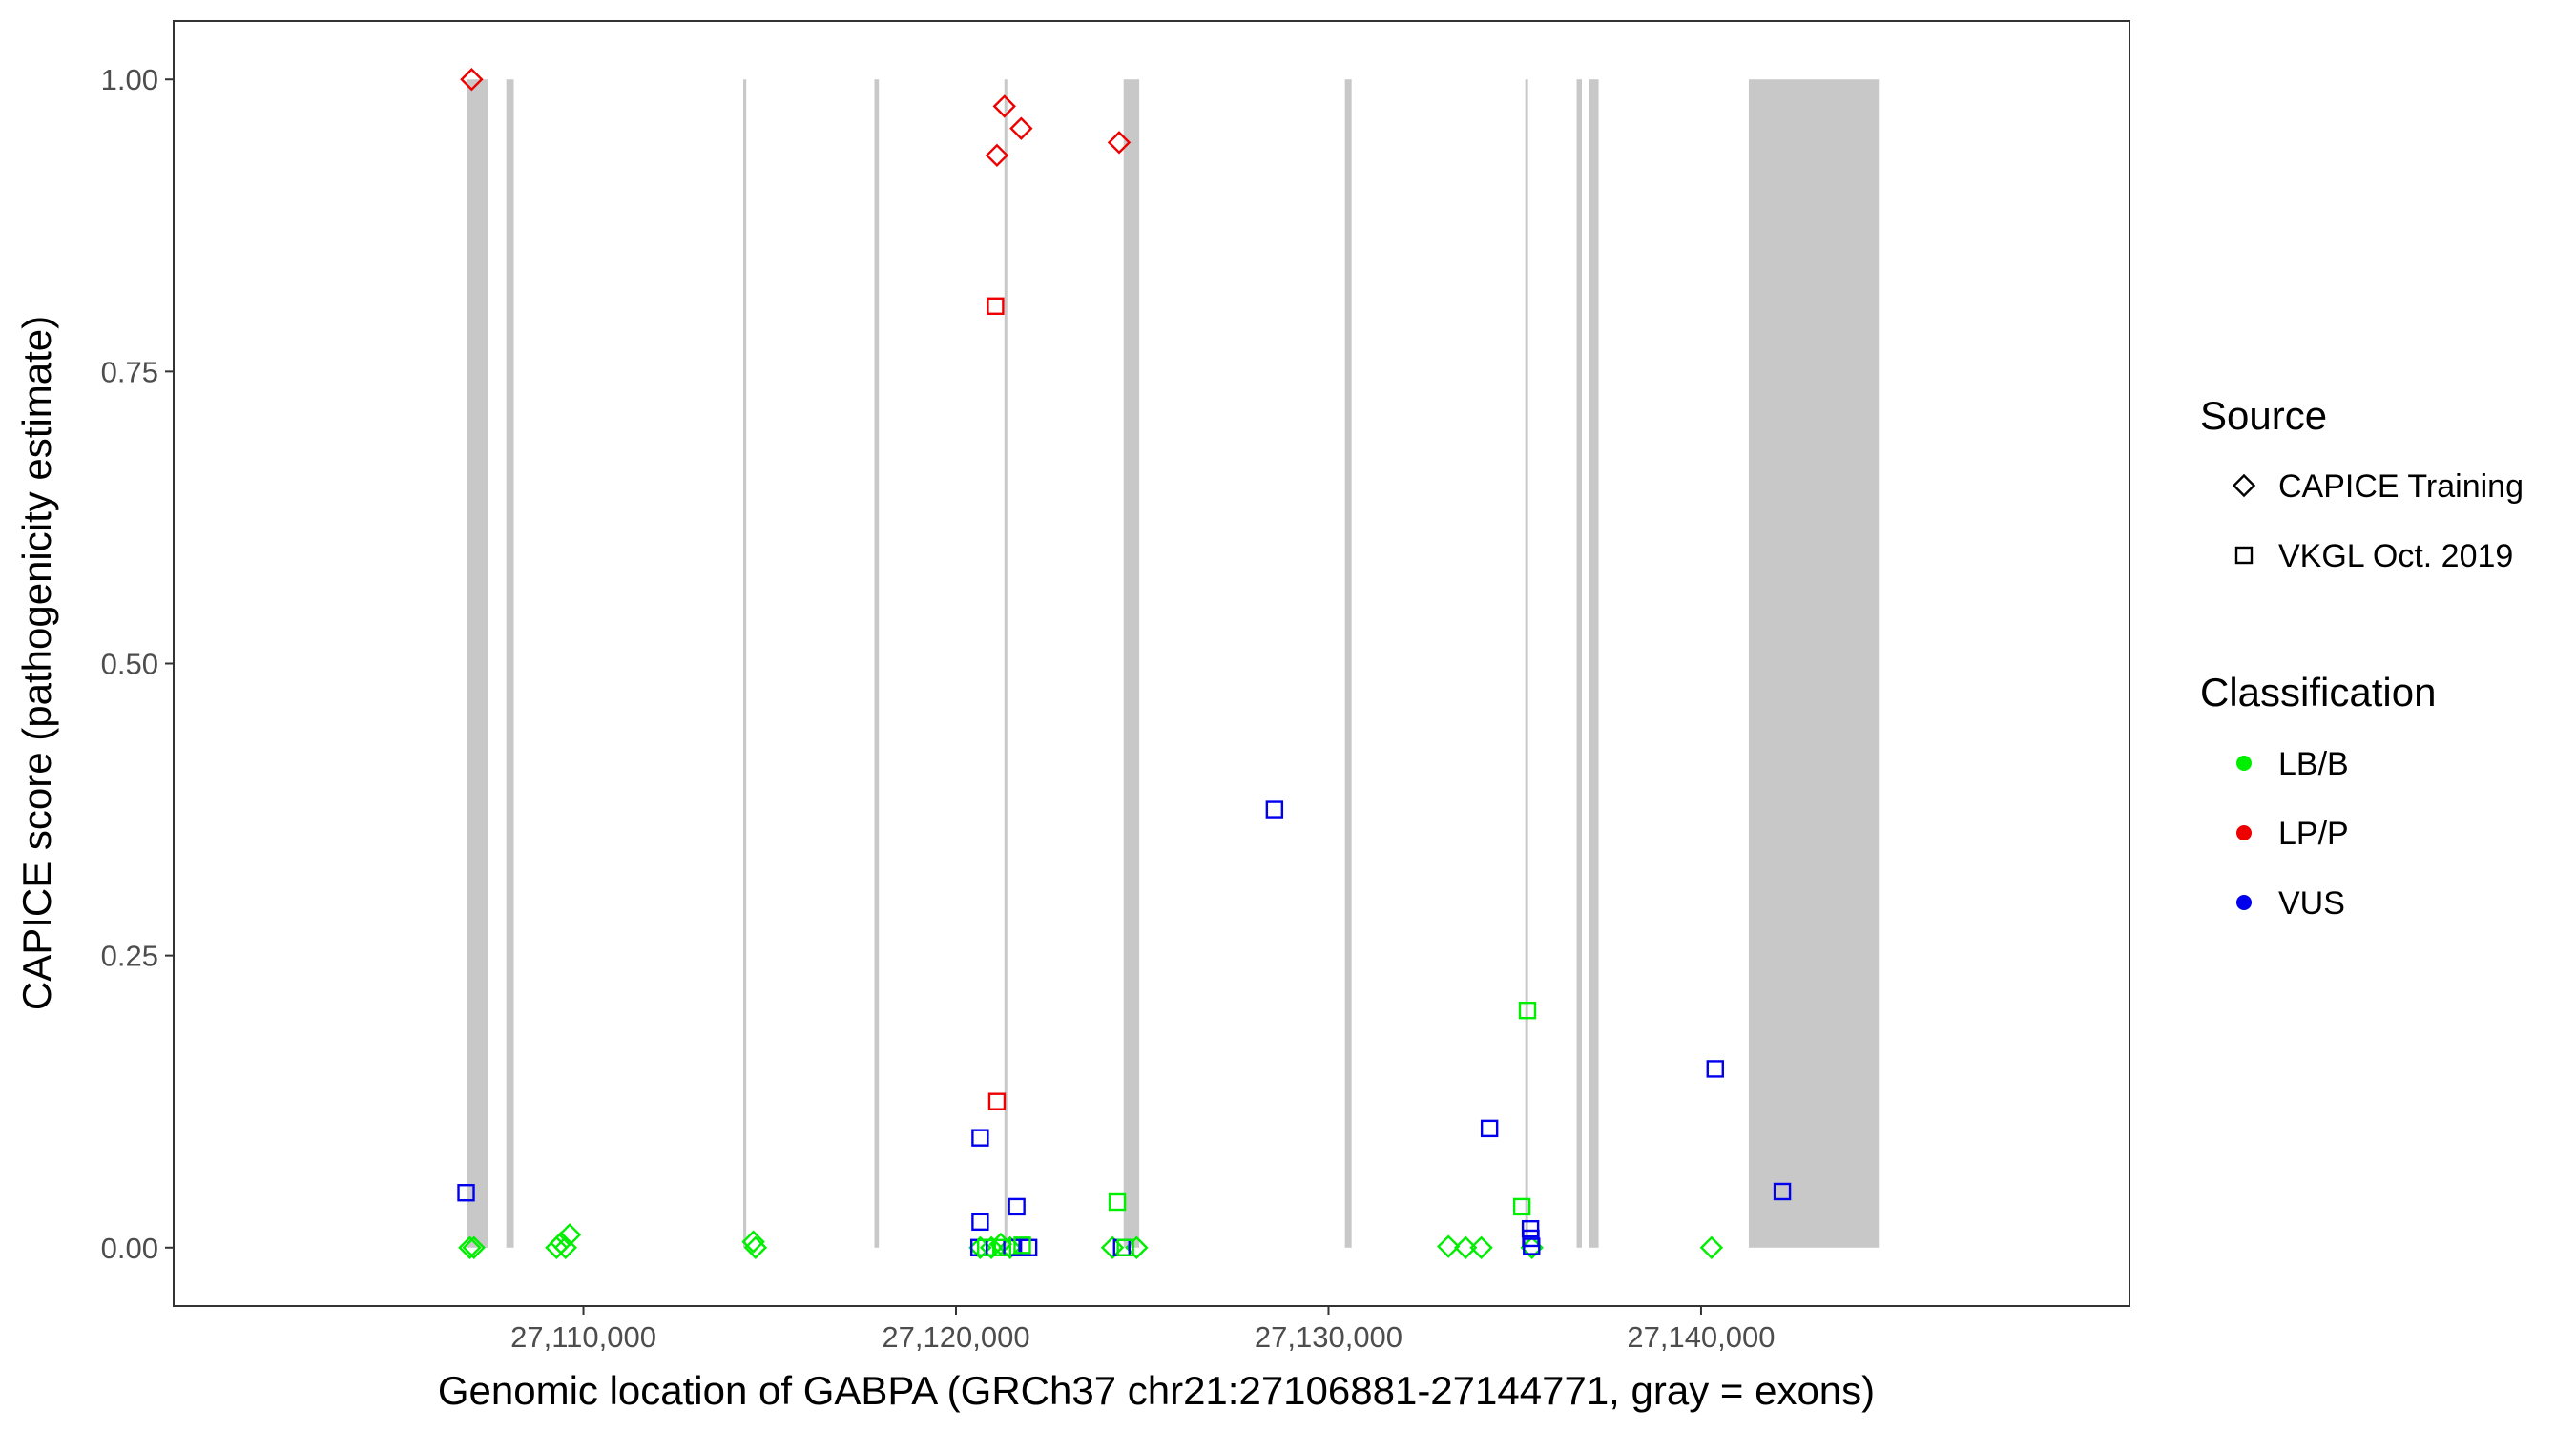 This screenshot has height=1431, width=2576. What do you see at coordinates (2313, 764) in the screenshot?
I see `legend-class-label: LB/B` at bounding box center [2313, 764].